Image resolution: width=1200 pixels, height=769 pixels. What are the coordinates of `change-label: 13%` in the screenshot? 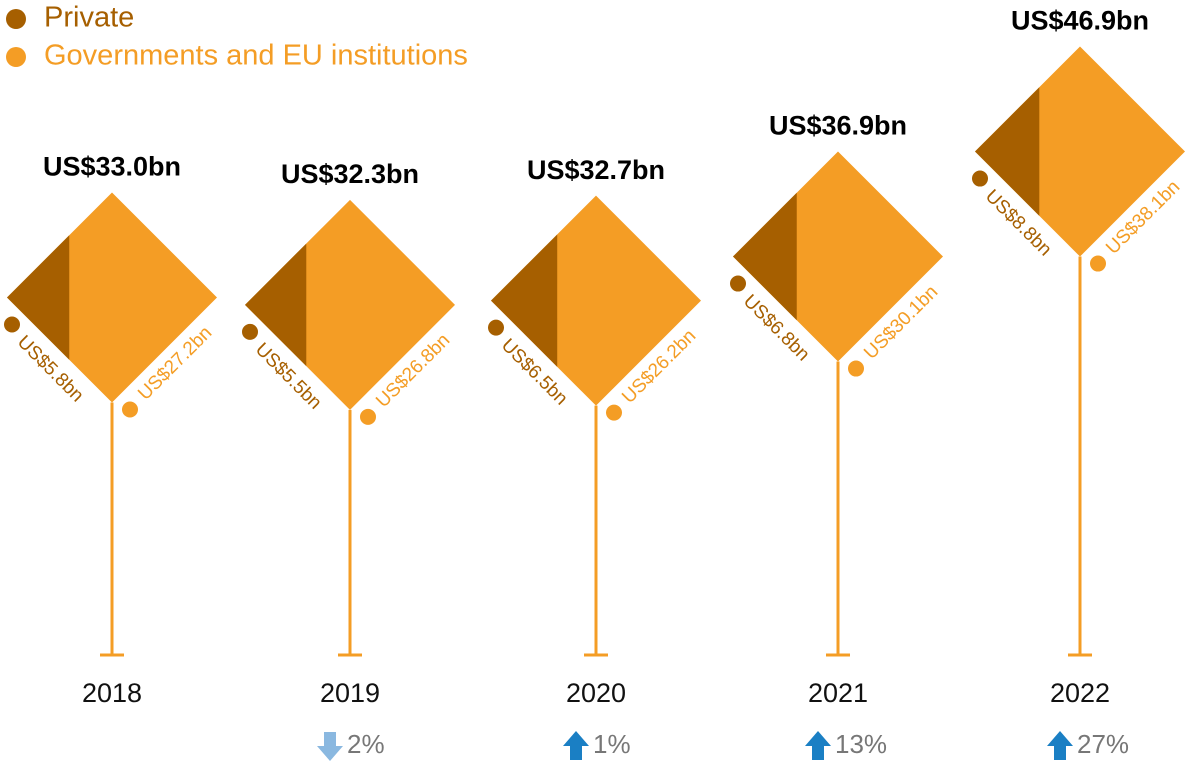 It's located at (861, 744).